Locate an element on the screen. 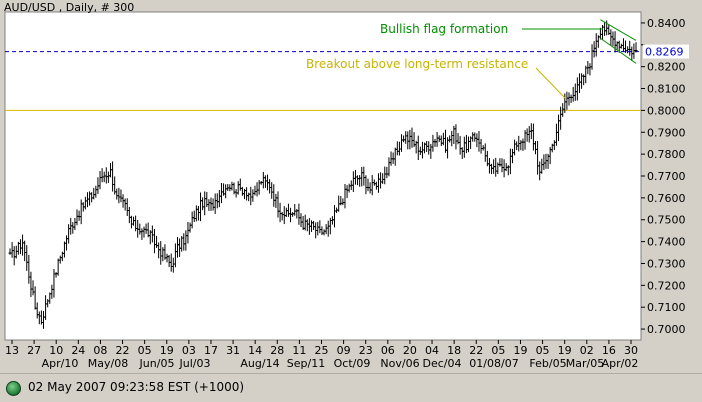 The image size is (702, 402). x-month-label: Nov/06 is located at coordinates (399, 363).